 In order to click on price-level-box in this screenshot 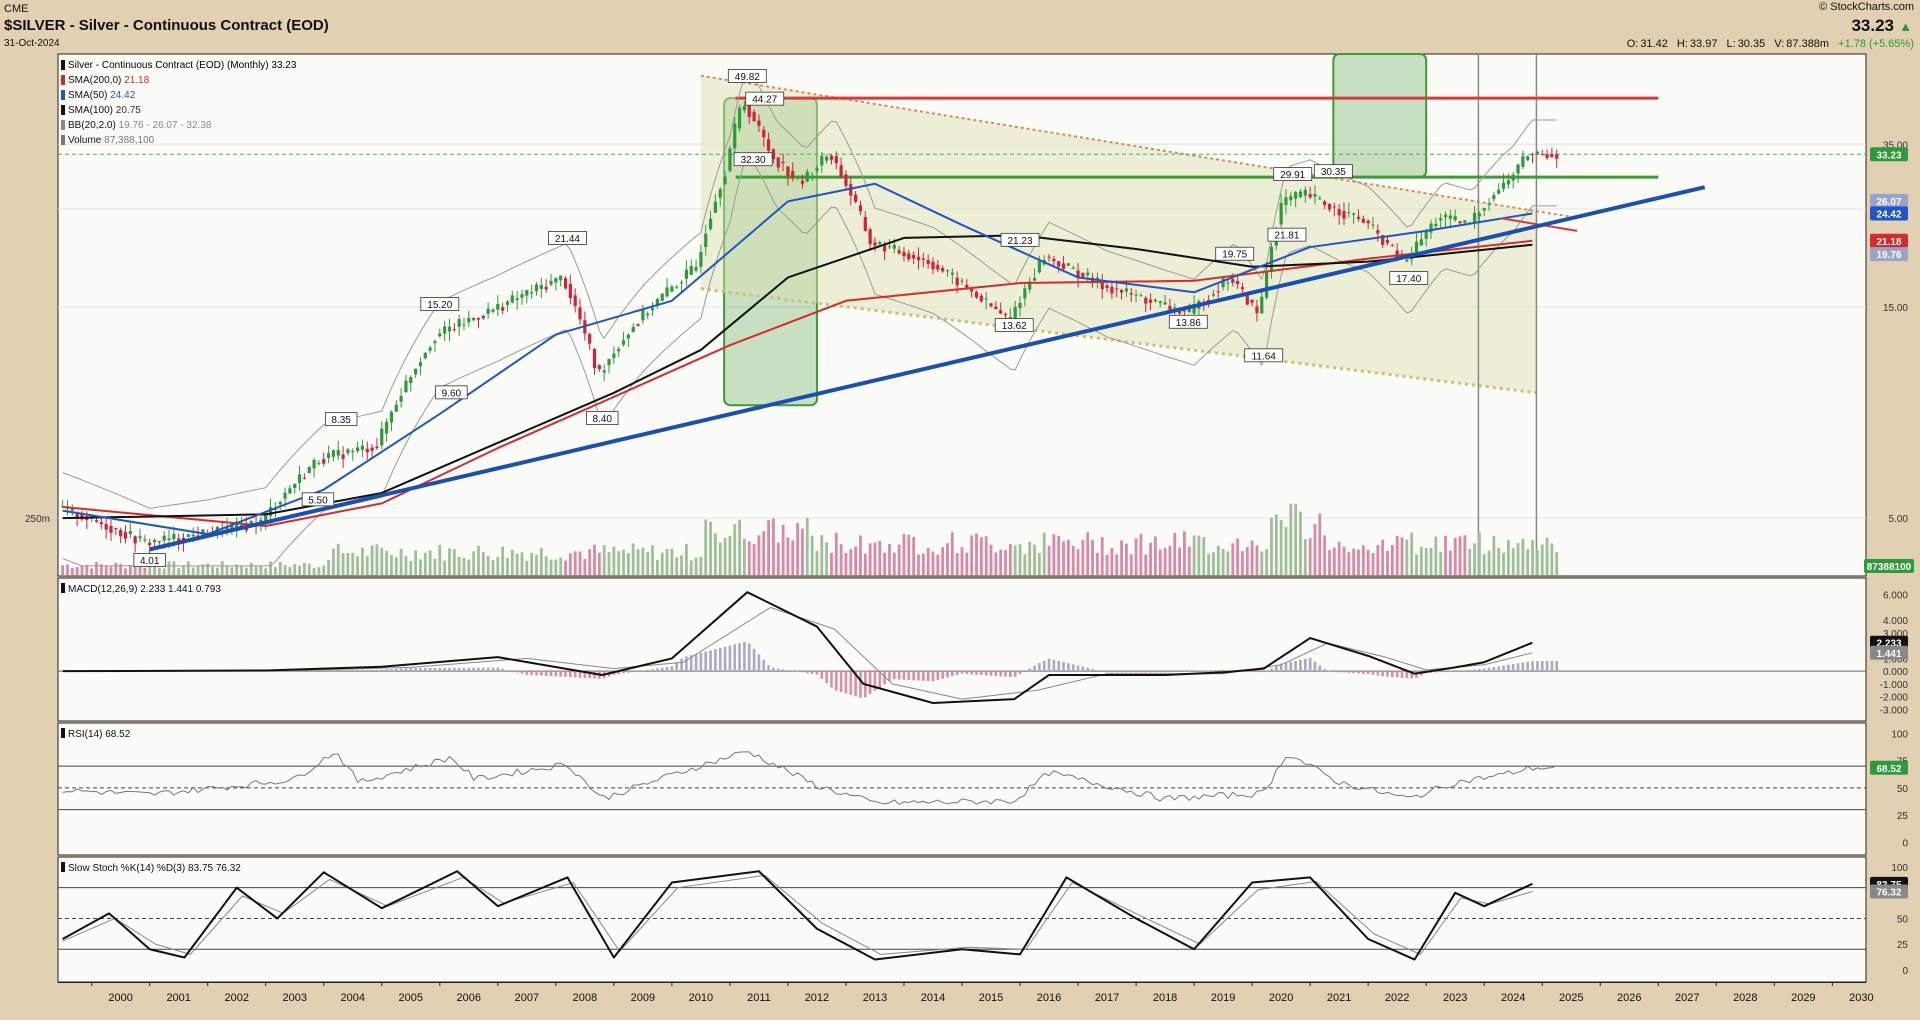, I will do `click(451, 392)`.